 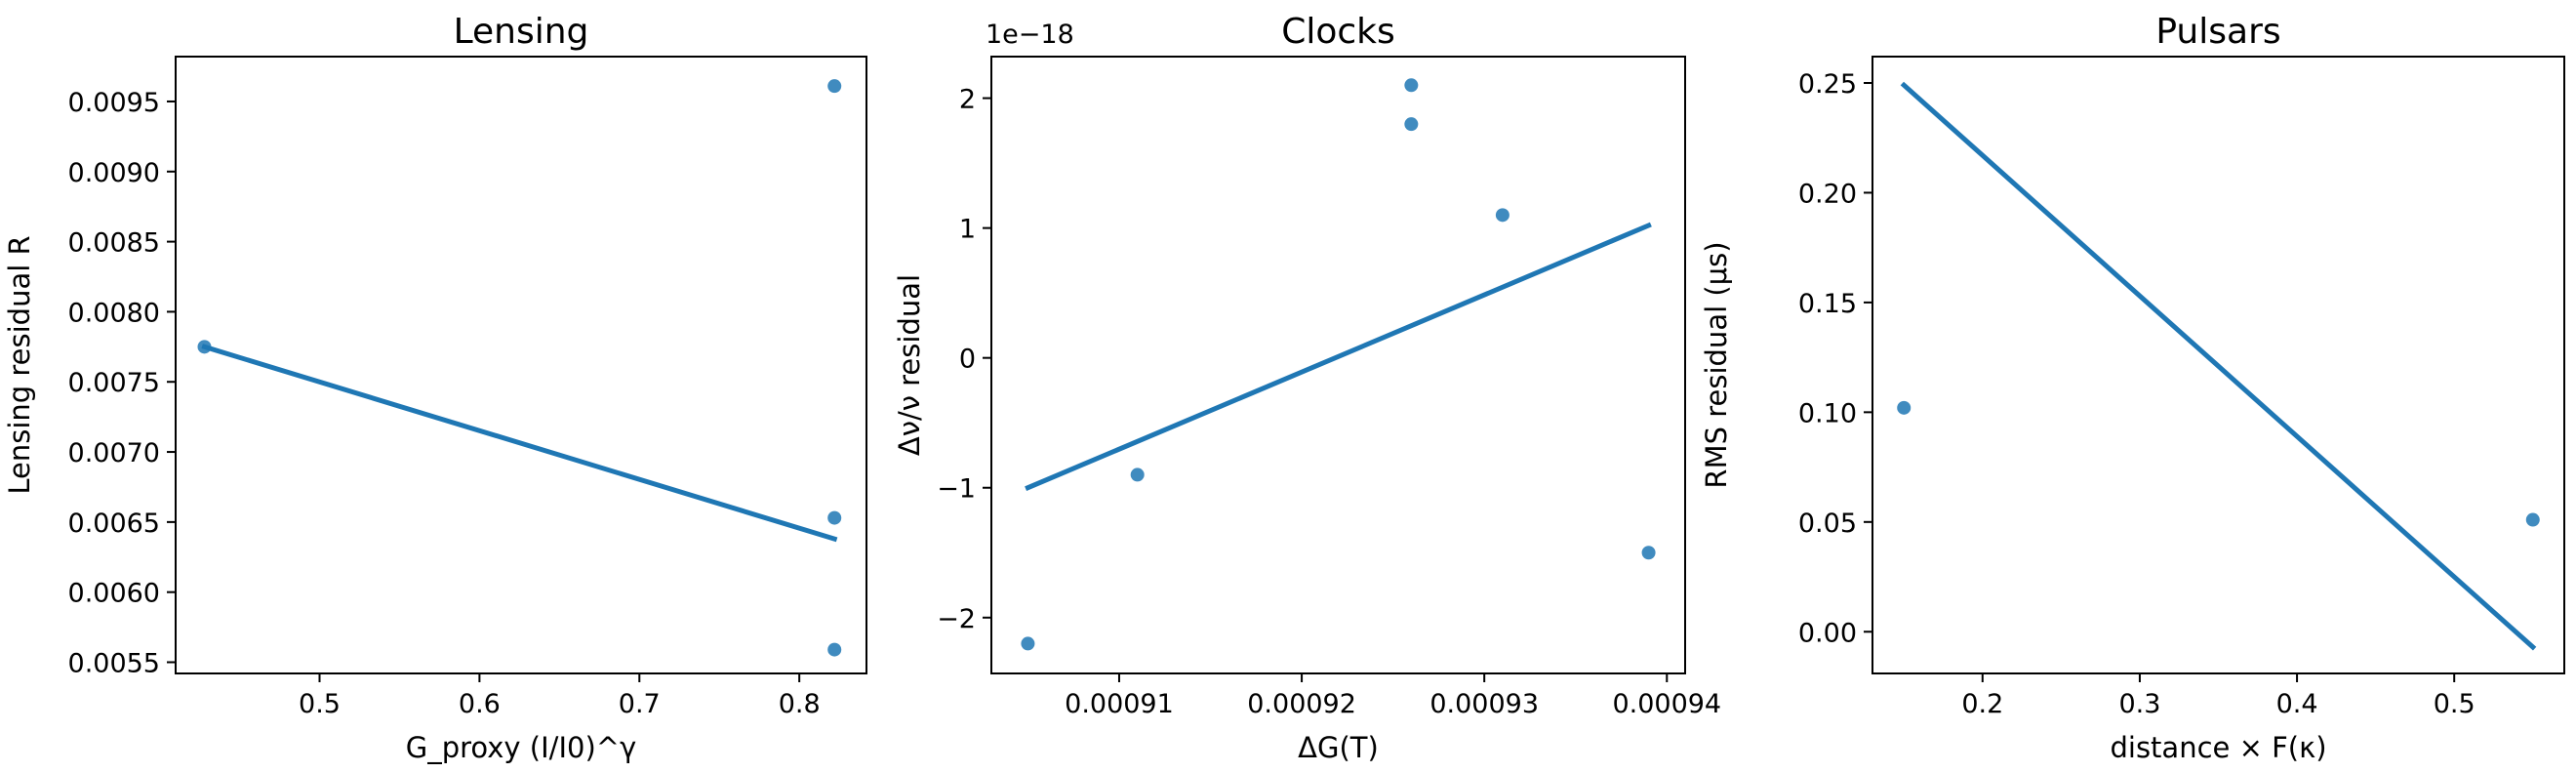 I want to click on x-tick-label: 0.2, so click(x=1982, y=704).